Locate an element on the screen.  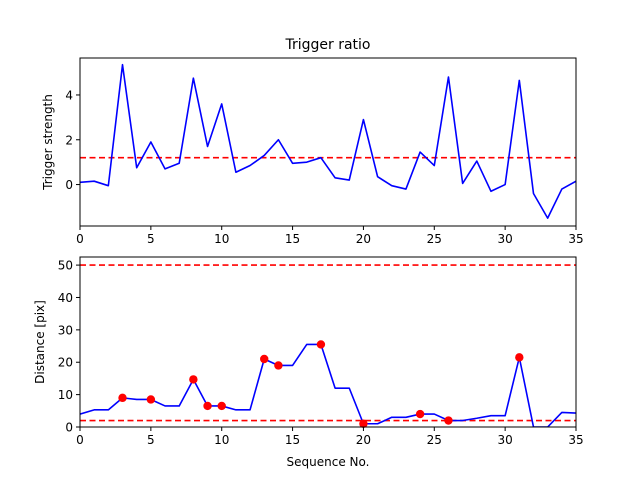
x-axis-label: Sequence No. is located at coordinates (328, 462).